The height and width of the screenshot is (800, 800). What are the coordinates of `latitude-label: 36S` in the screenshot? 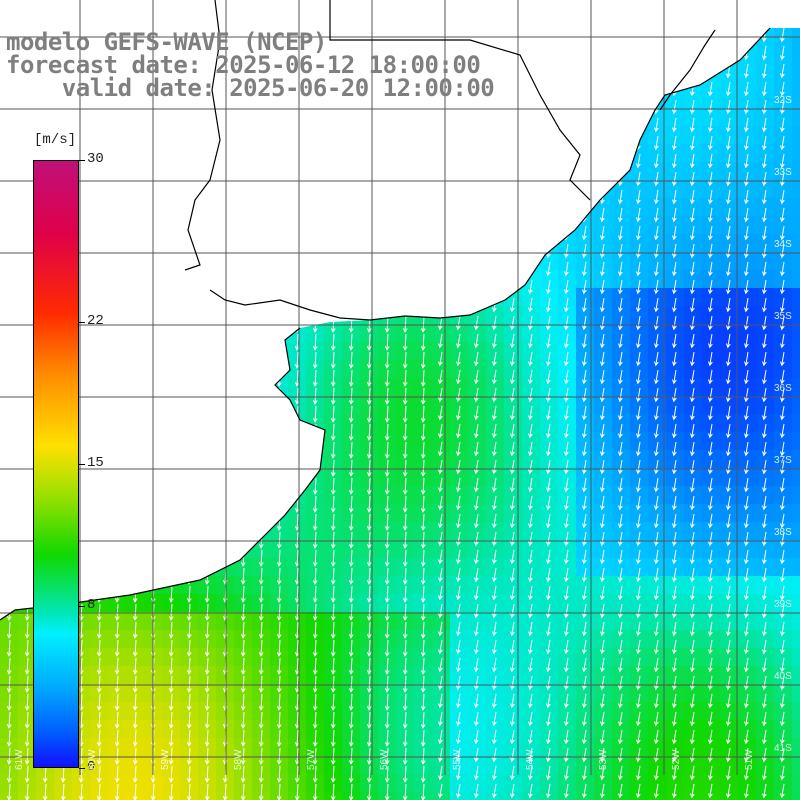 It's located at (783, 388).